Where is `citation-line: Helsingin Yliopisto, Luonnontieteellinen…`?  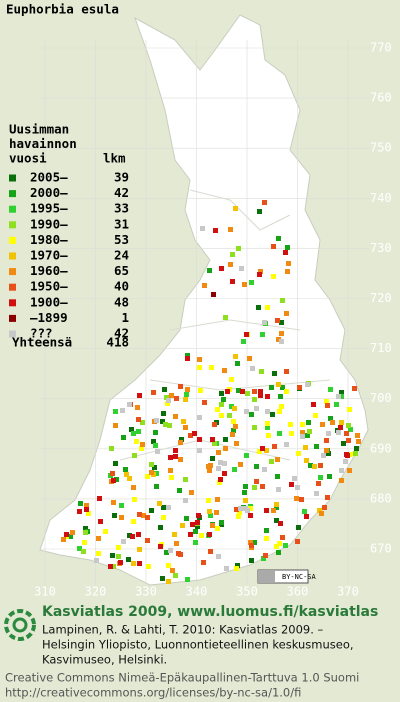
citation-line: Helsingin Yliopisto, Luonnontieteellinen… is located at coordinates (198, 645).